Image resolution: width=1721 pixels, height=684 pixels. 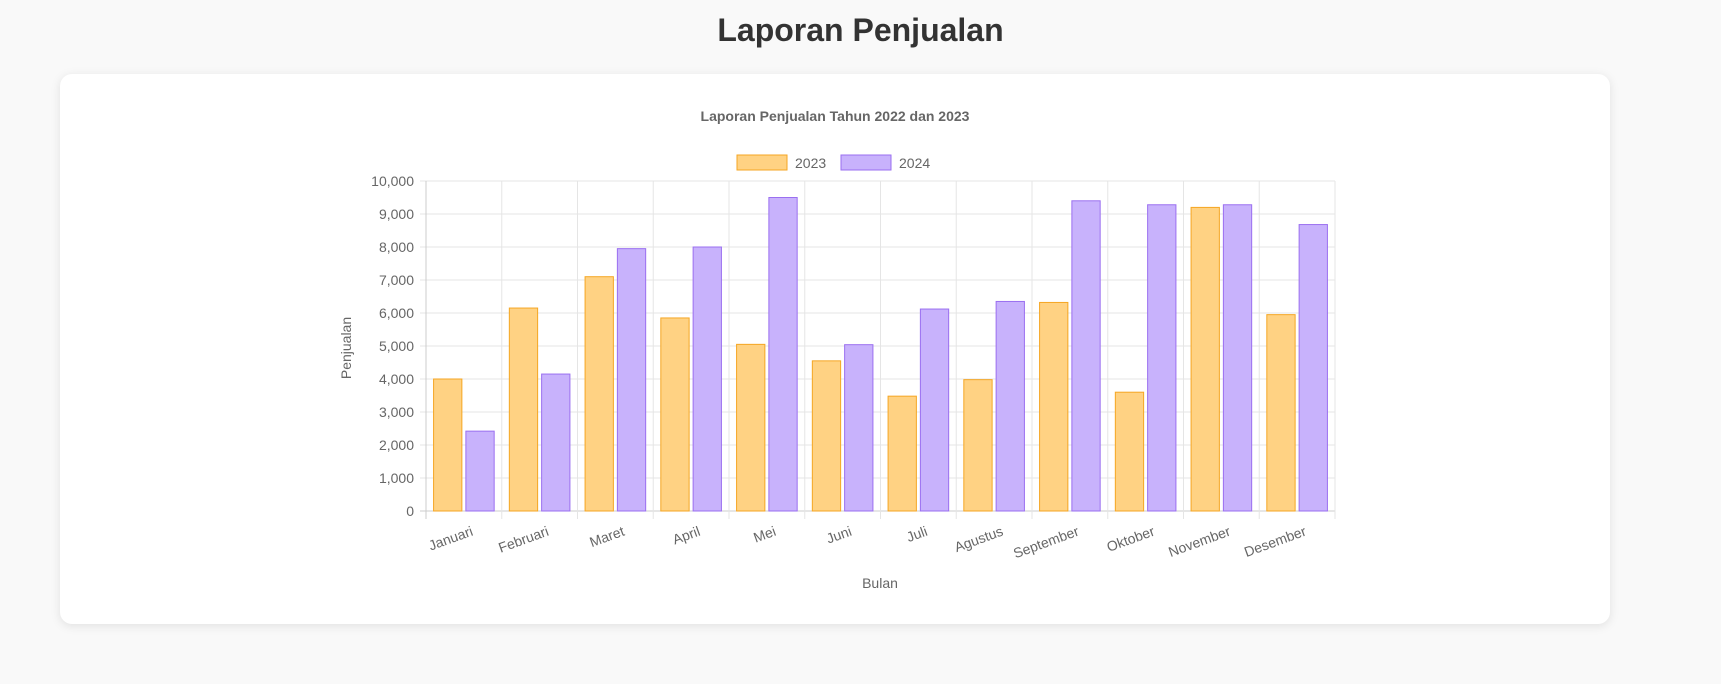 What do you see at coordinates (1054, 406) in the screenshot?
I see `bar-2023-september` at bounding box center [1054, 406].